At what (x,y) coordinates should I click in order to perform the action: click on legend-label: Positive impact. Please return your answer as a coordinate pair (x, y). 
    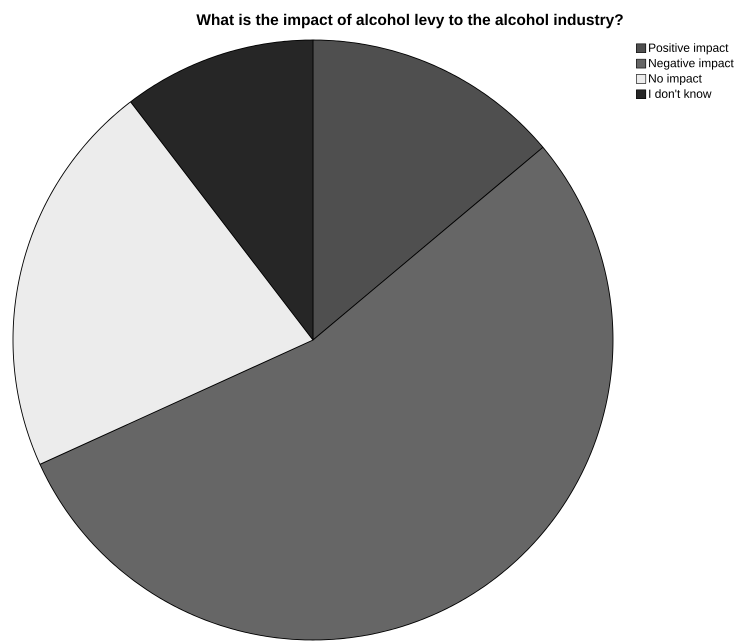
    Looking at the image, I should click on (688, 48).